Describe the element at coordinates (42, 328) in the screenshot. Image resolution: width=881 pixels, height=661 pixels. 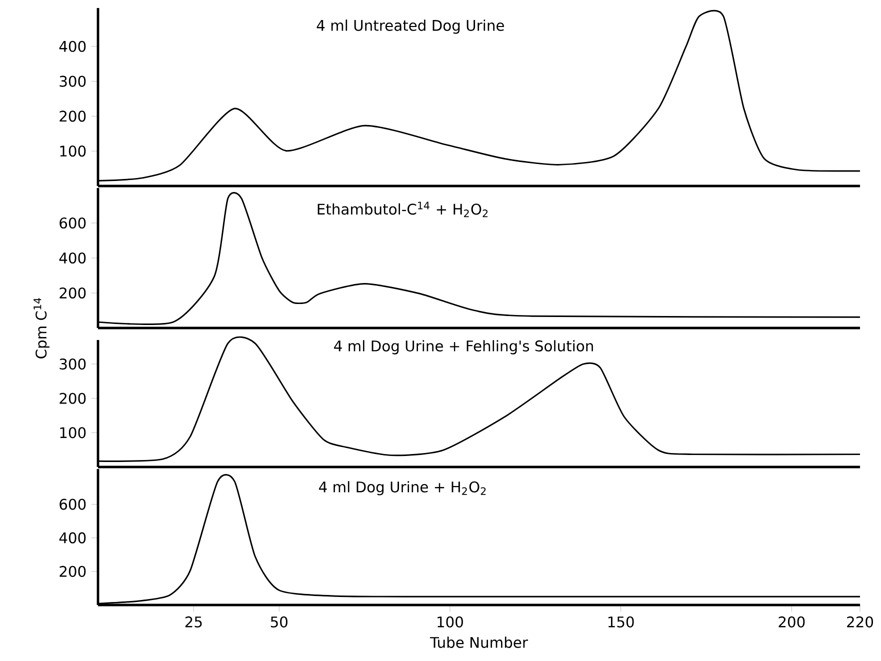
I see `y-axis-title: Cpm C$^{14}$` at that location.